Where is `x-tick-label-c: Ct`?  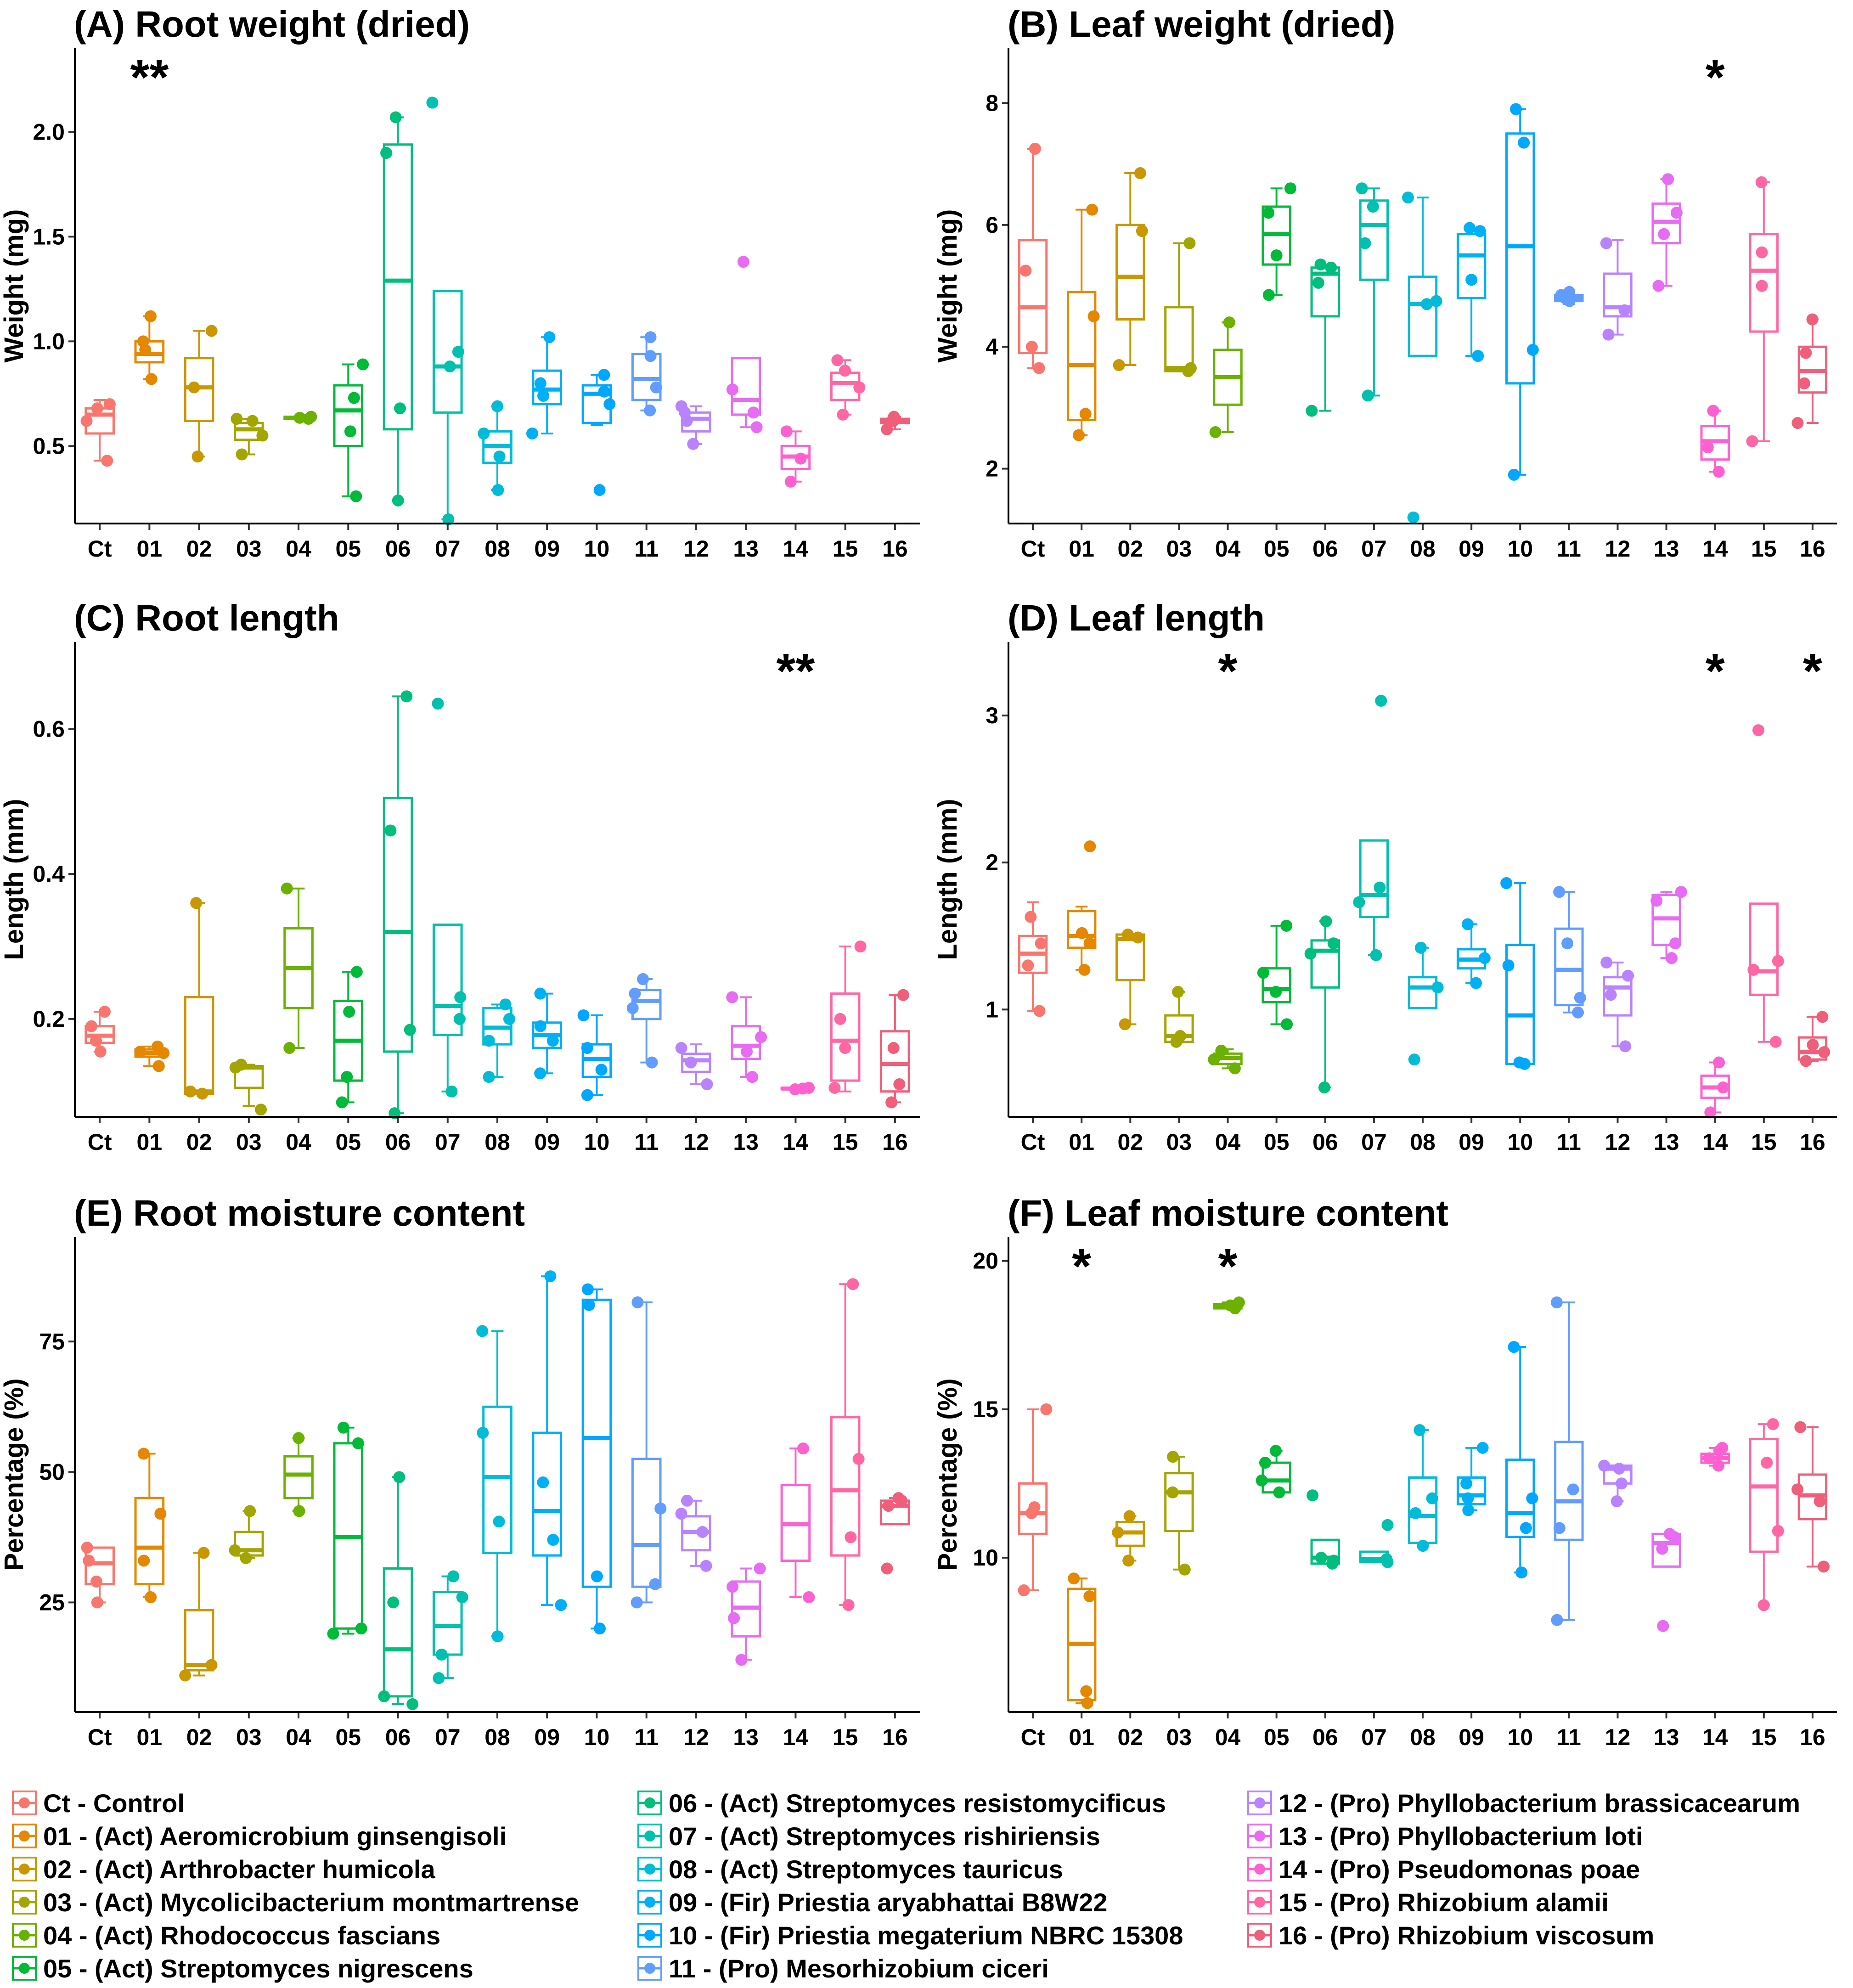 x-tick-label-c: Ct is located at coordinates (100, 1142).